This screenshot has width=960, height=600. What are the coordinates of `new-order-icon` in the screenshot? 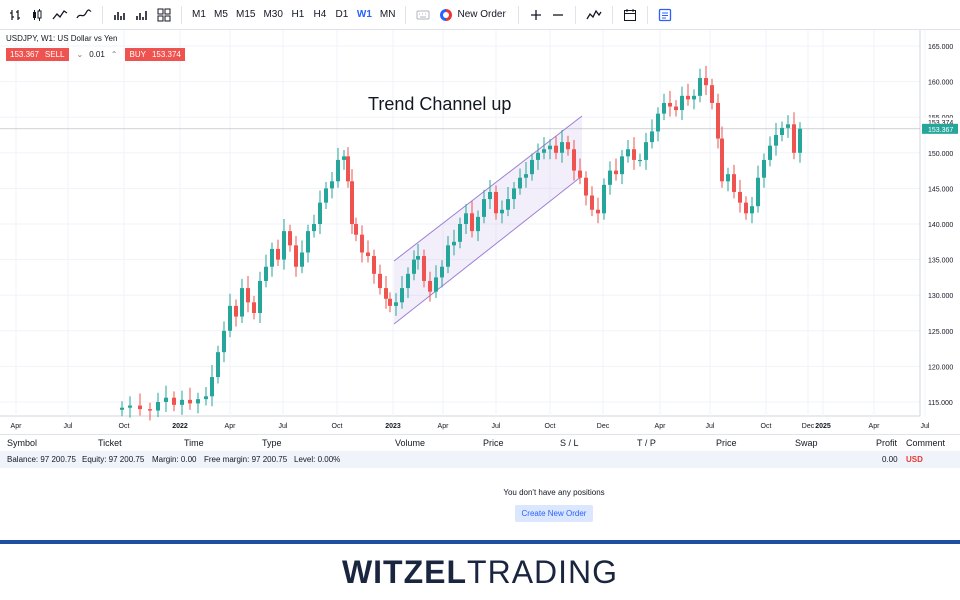 It's located at (446, 14).